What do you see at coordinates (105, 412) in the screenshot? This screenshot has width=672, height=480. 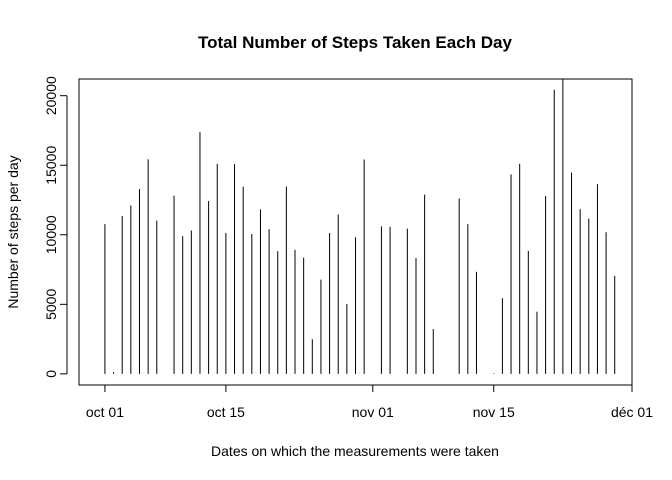 I see `x-tick-label: oct 01` at bounding box center [105, 412].